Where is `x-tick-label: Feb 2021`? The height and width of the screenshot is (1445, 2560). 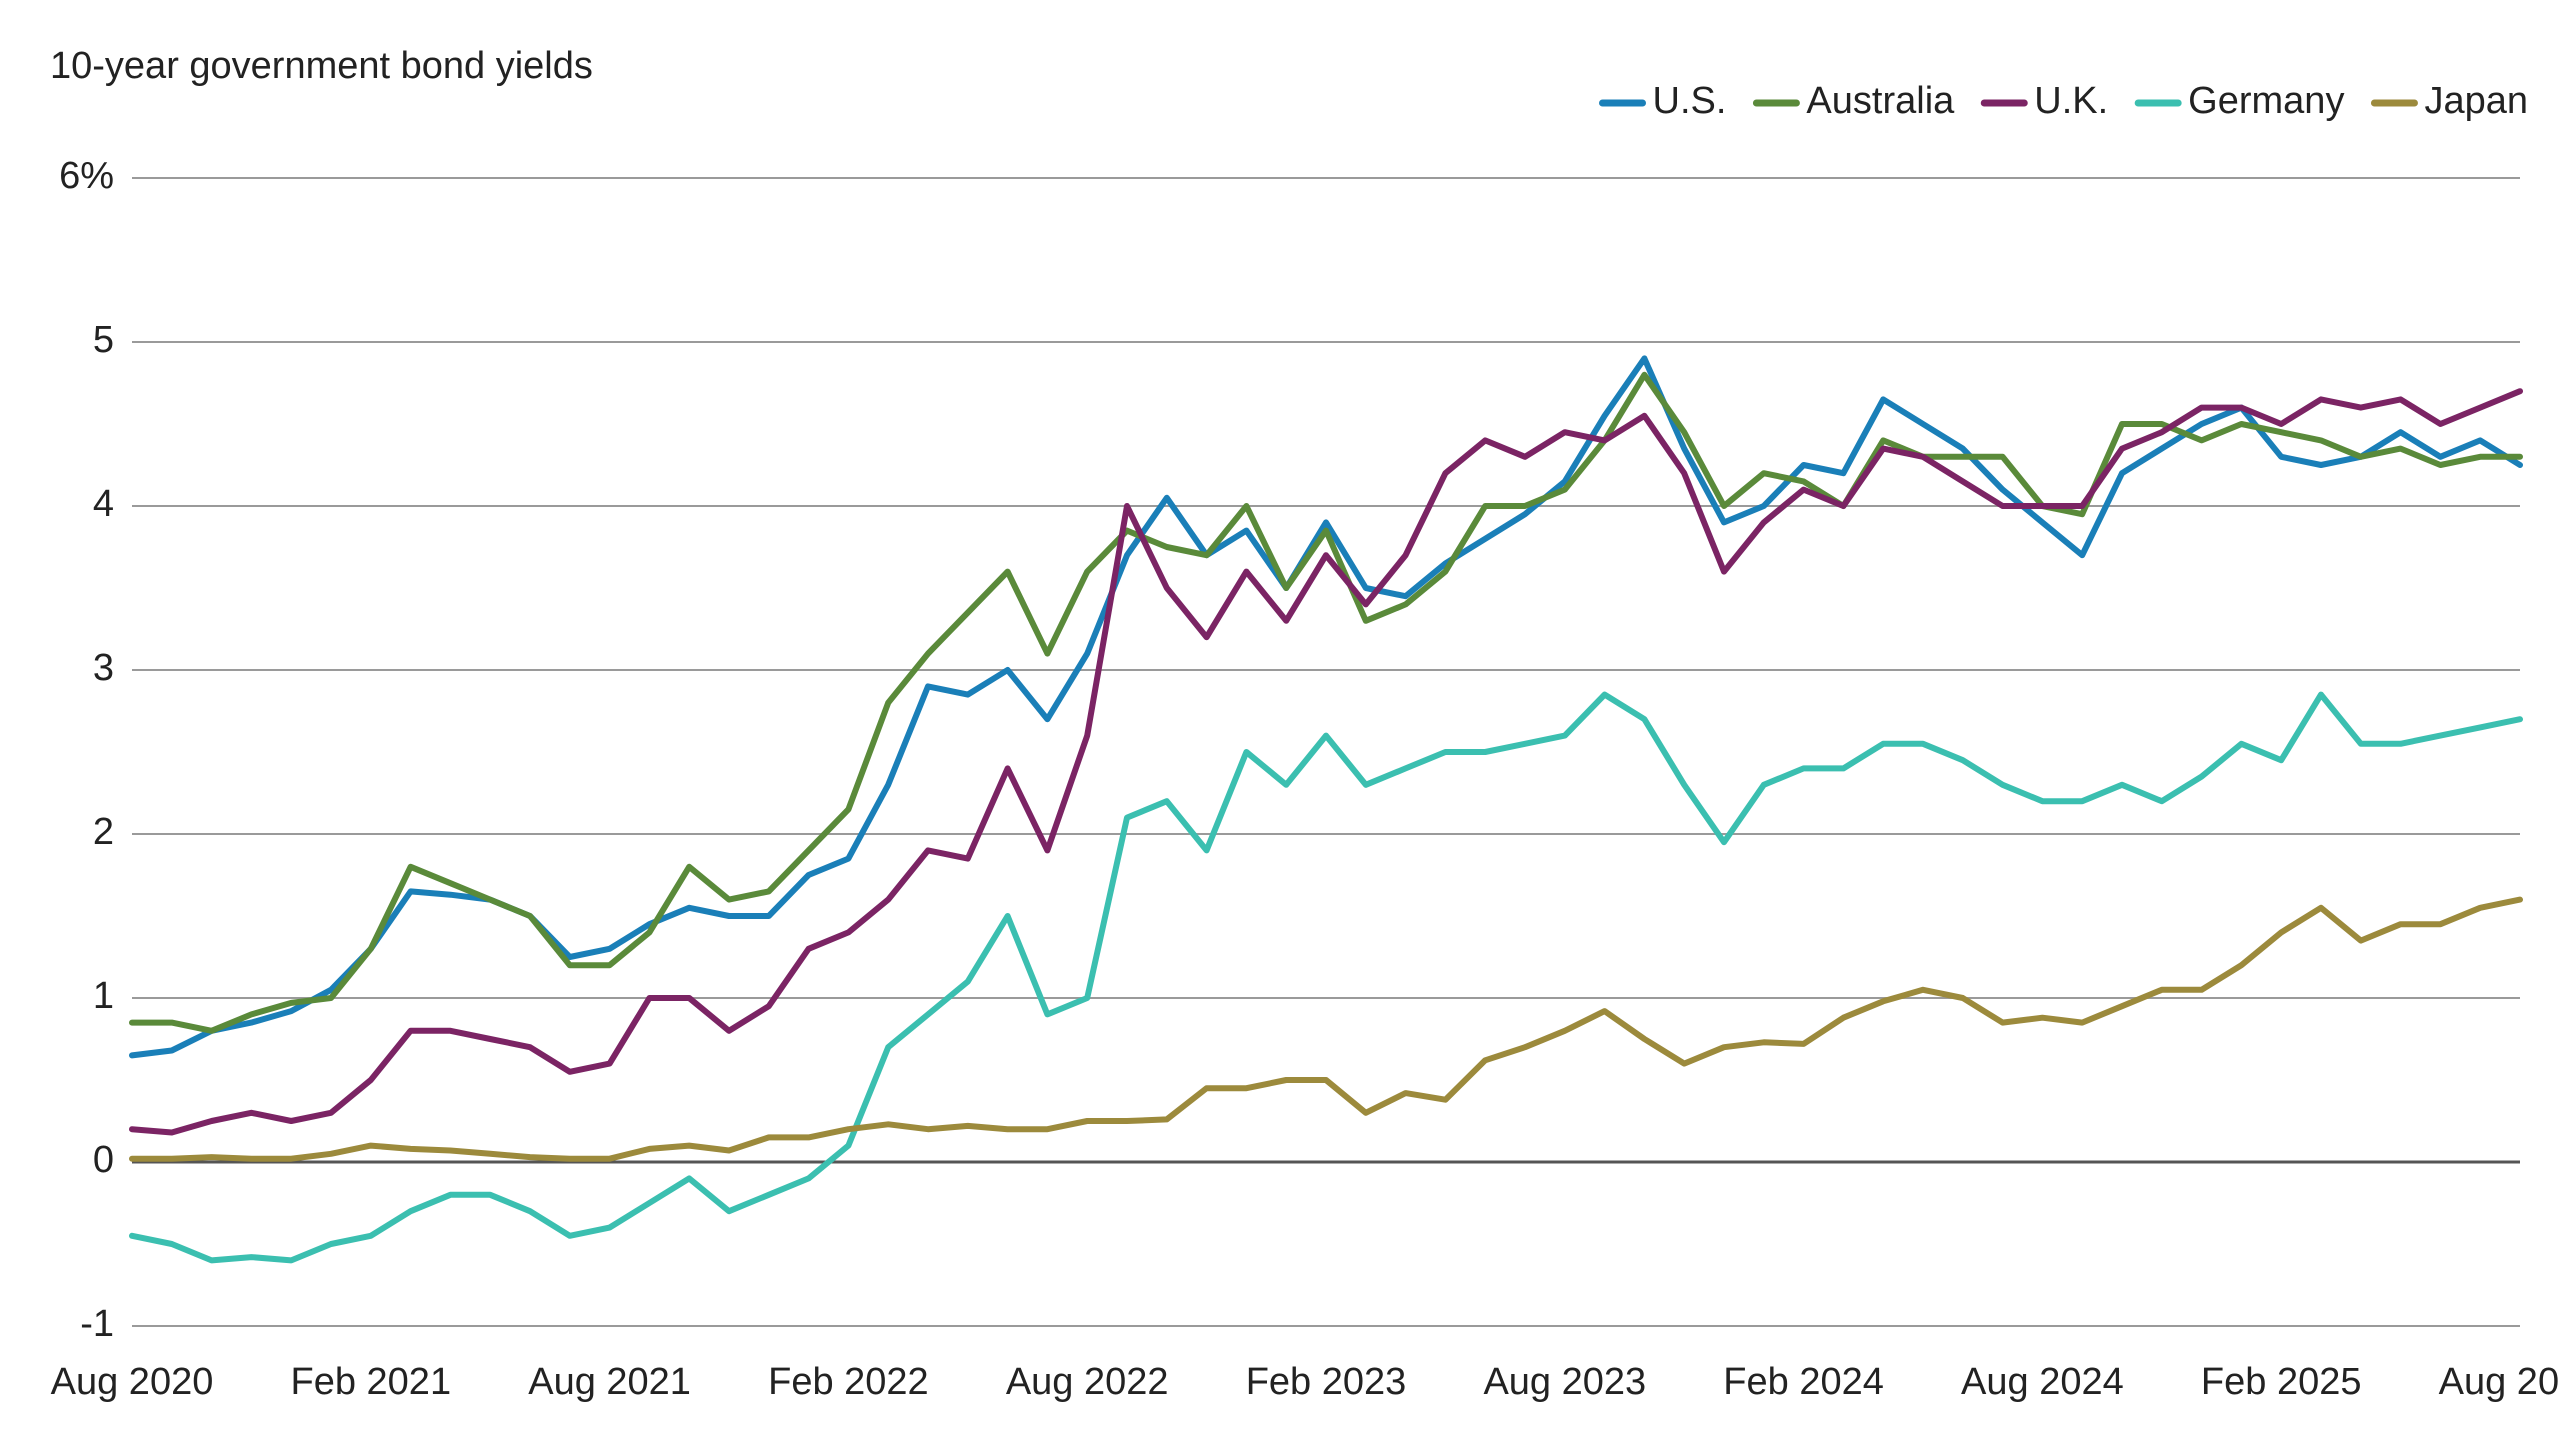 x-tick-label: Feb 2021 is located at coordinates (371, 1382).